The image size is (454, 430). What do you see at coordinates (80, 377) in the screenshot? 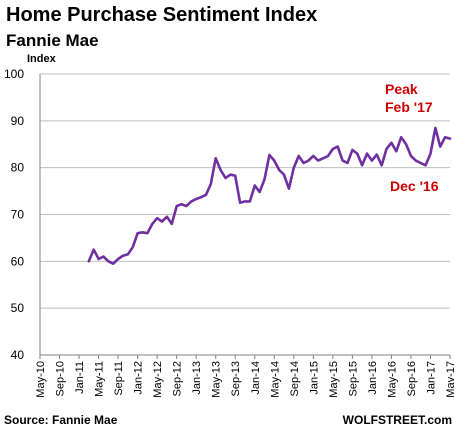
I see `x-tick-label: Jan-11` at bounding box center [80, 377].